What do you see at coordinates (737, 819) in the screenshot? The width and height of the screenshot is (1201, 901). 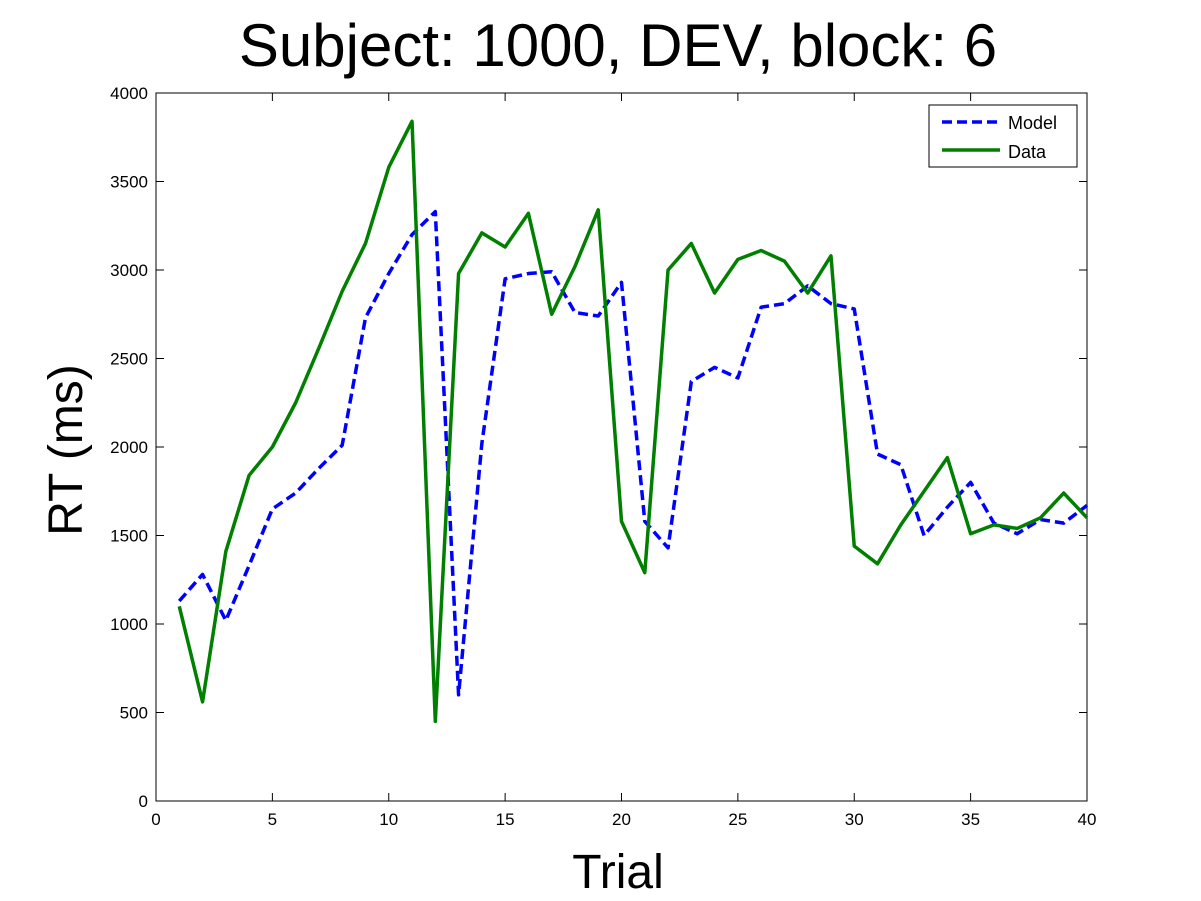 I see `x-tick-label: 25` at bounding box center [737, 819].